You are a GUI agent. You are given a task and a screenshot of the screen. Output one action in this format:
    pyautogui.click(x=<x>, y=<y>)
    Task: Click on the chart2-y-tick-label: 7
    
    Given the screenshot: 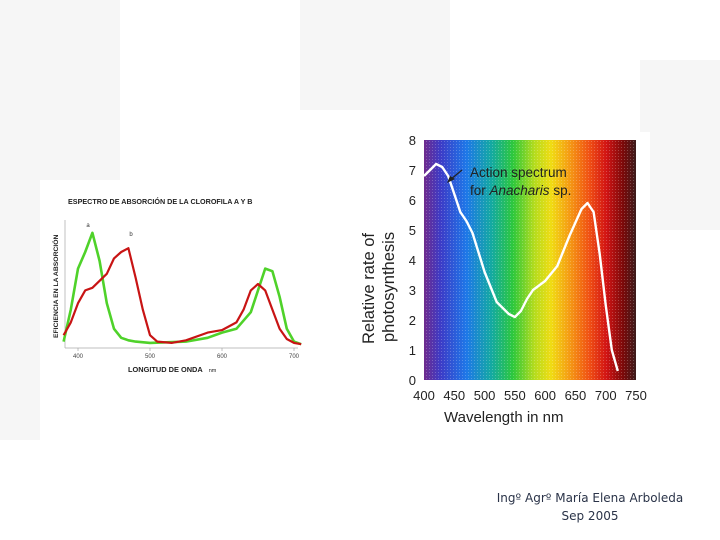 What is the action you would take?
    pyautogui.click(x=412, y=170)
    